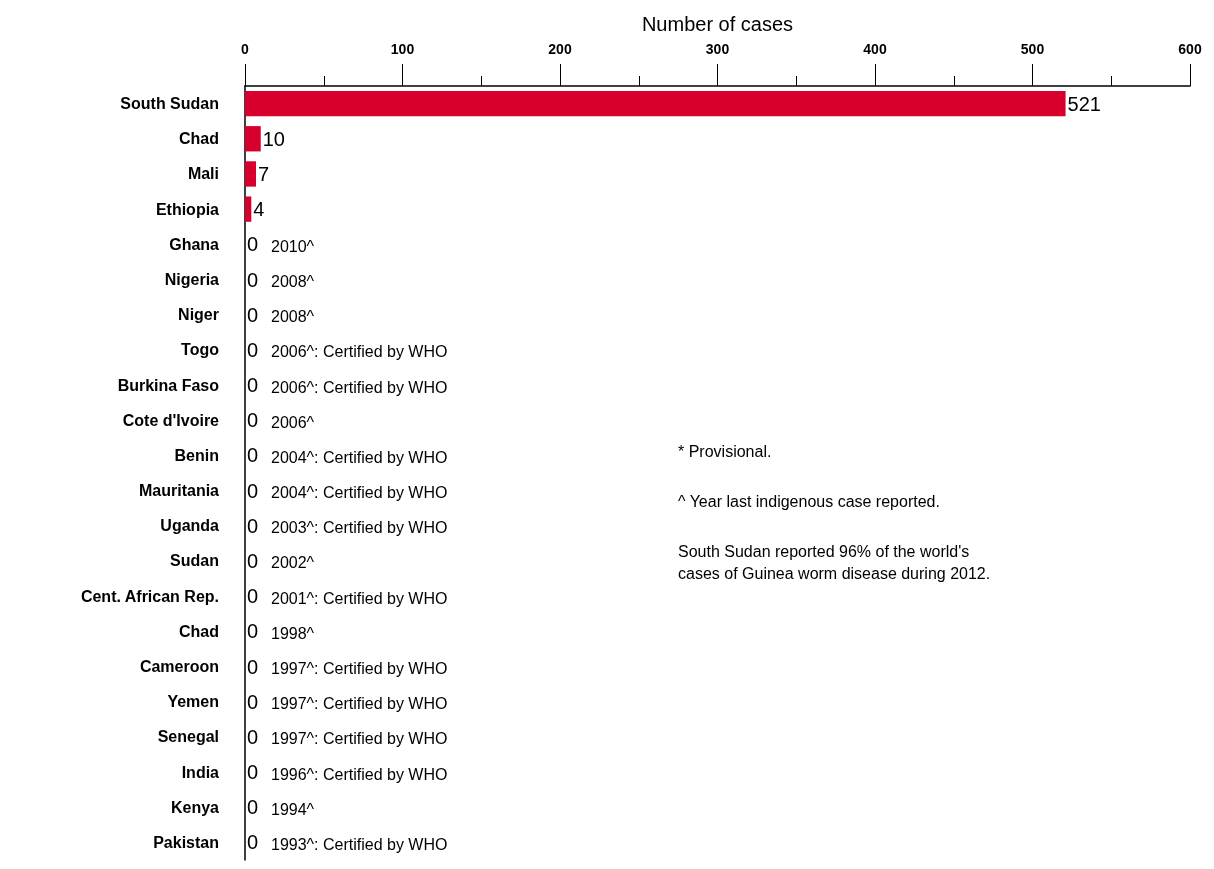  Describe the element at coordinates (179, 491) in the screenshot. I see `y-tick-label: Mauritania` at that location.